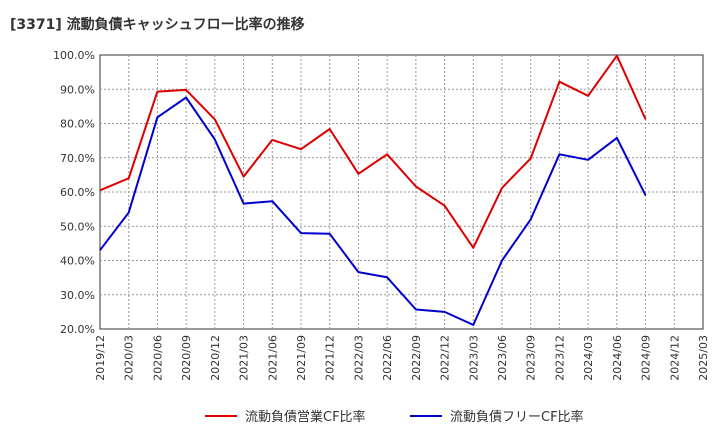  I want to click on y-tick-label: 80.0%, so click(77, 124).